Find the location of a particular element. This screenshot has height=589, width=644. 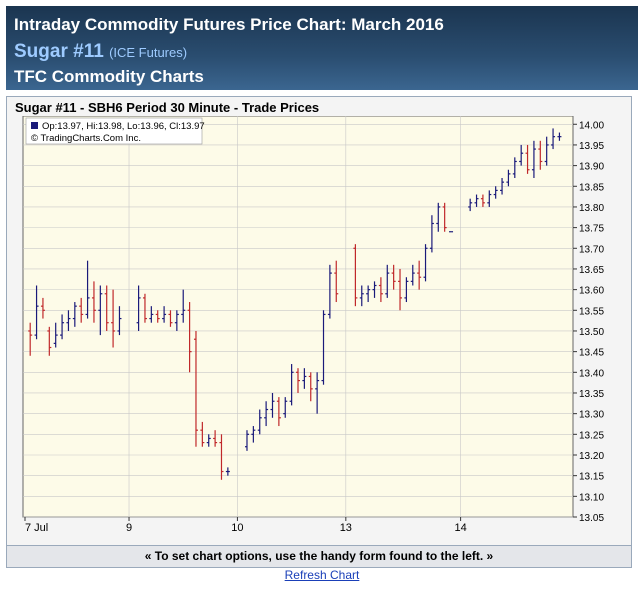

y-tick-label: 13.45 is located at coordinates (591, 353).